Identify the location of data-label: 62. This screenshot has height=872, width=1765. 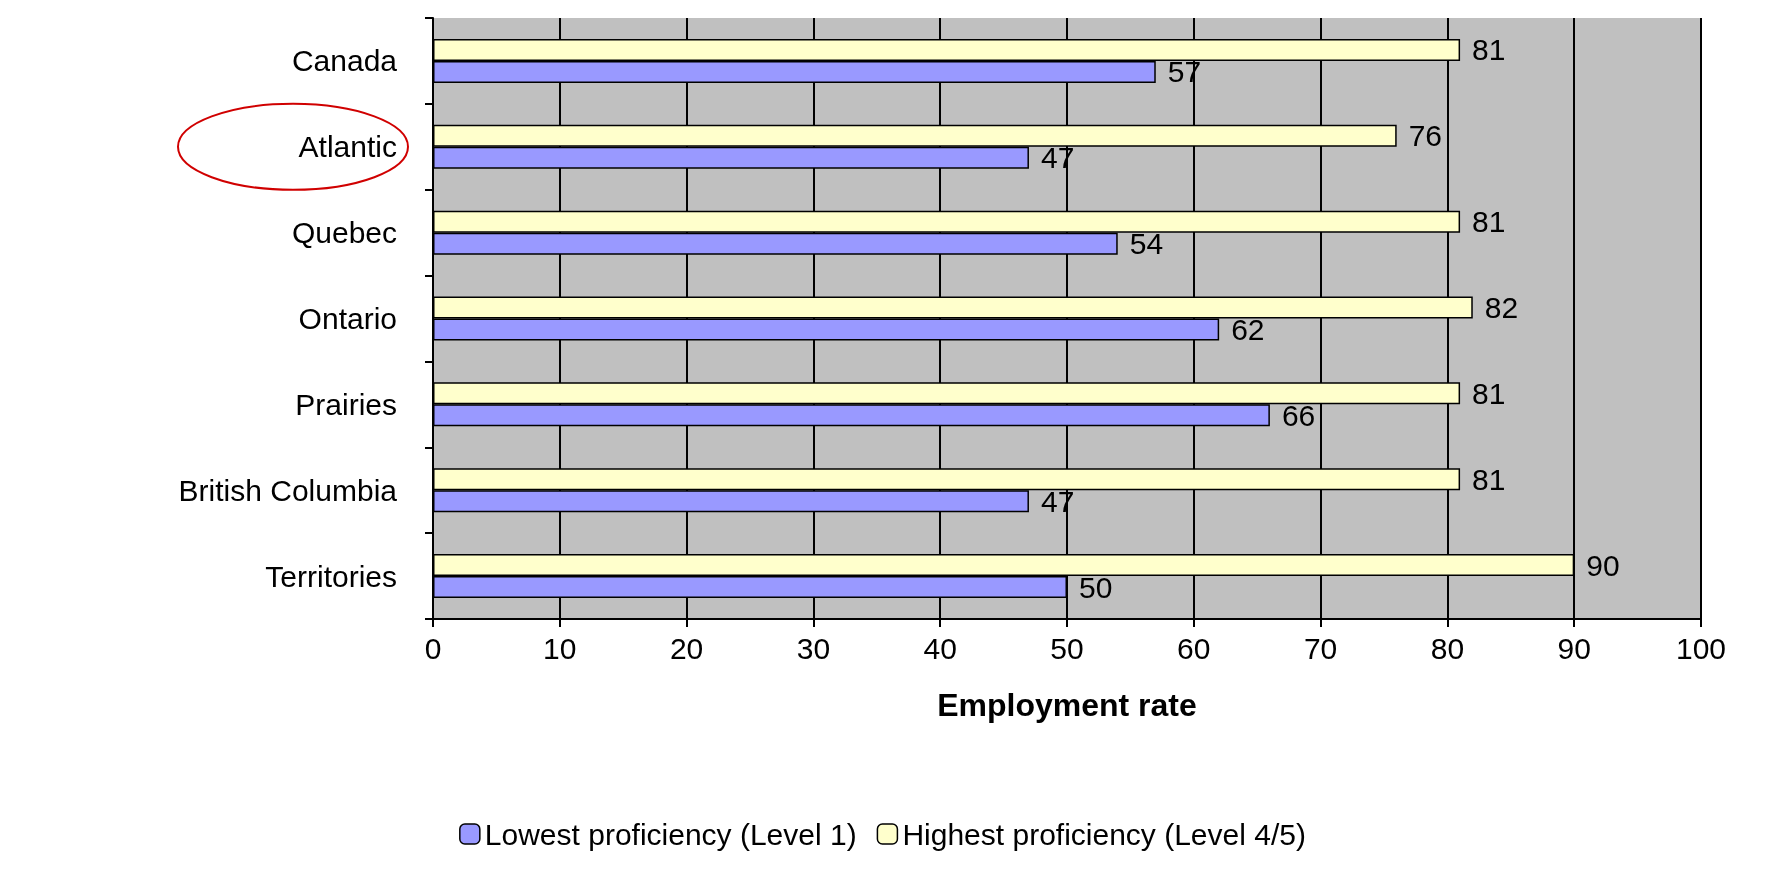
(1248, 329).